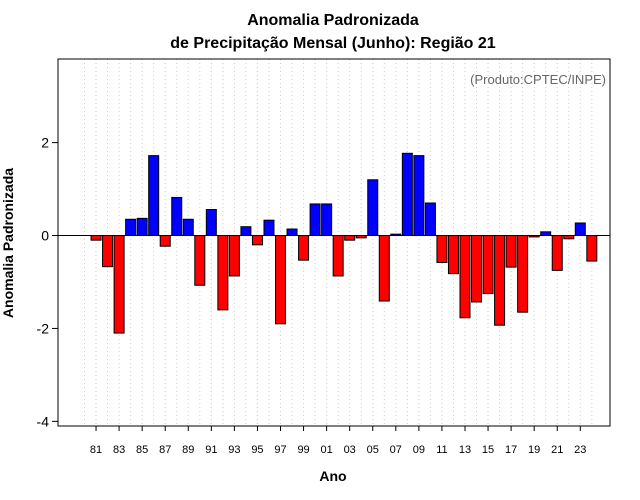 This screenshot has width=640, height=500. I want to click on bar-2014, so click(477, 269).